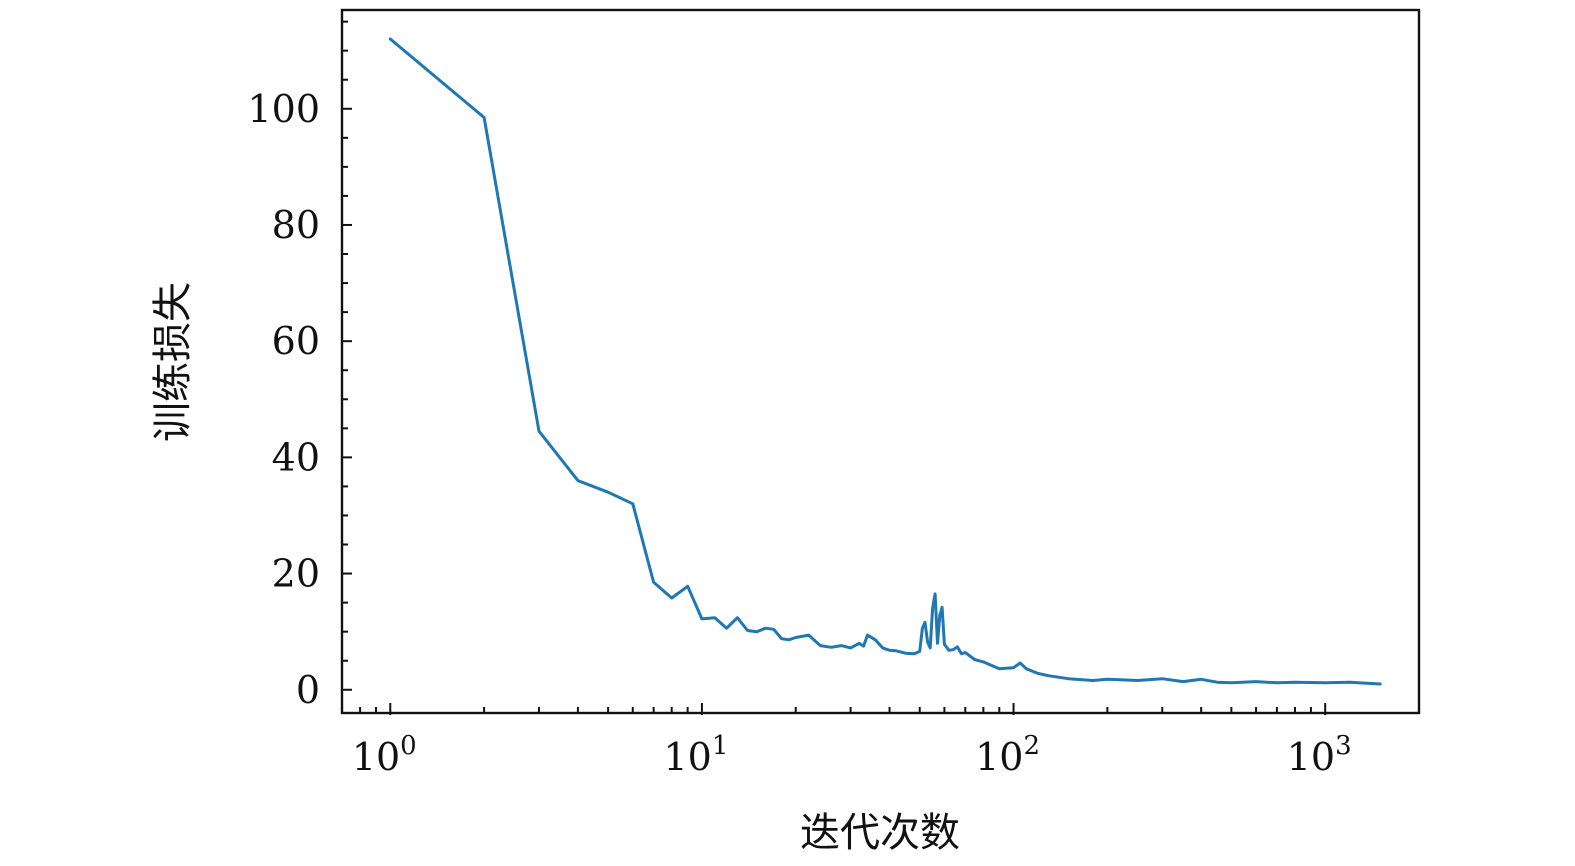 The height and width of the screenshot is (866, 1575). I want to click on x-tick-label: 10³, so click(1319, 755).